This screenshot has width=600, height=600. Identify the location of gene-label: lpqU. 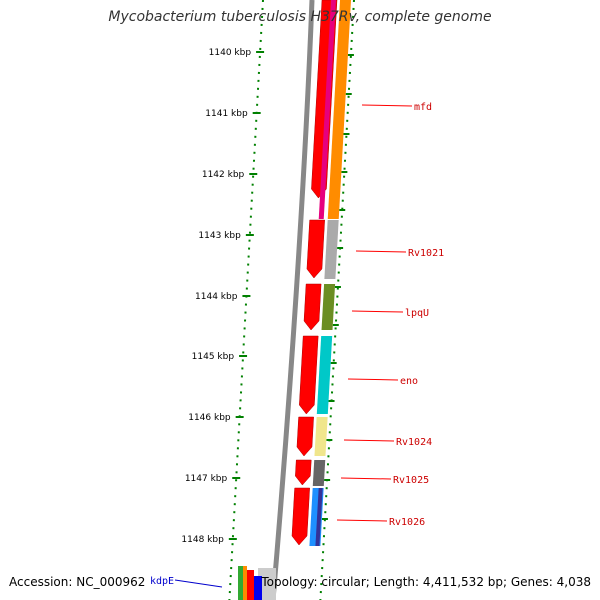
(417, 313).